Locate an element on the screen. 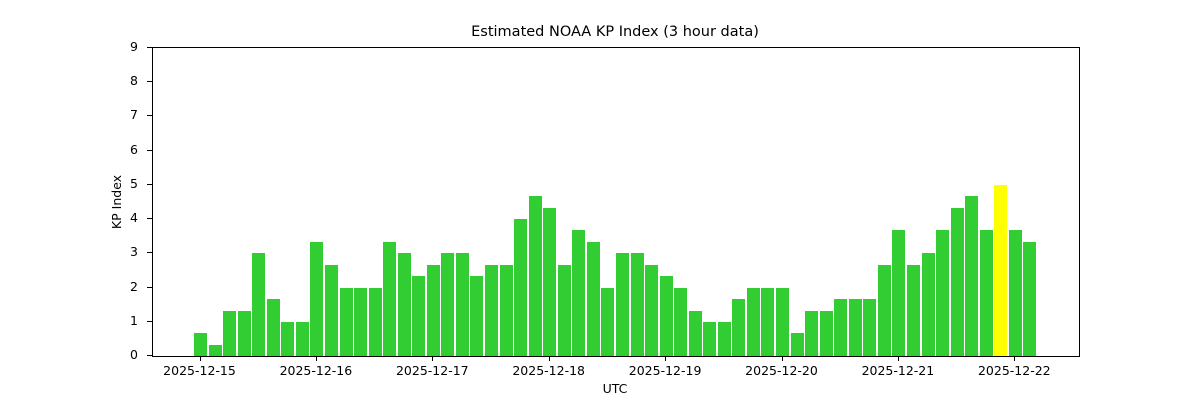  y-tick-label: 0 is located at coordinates (134, 354).